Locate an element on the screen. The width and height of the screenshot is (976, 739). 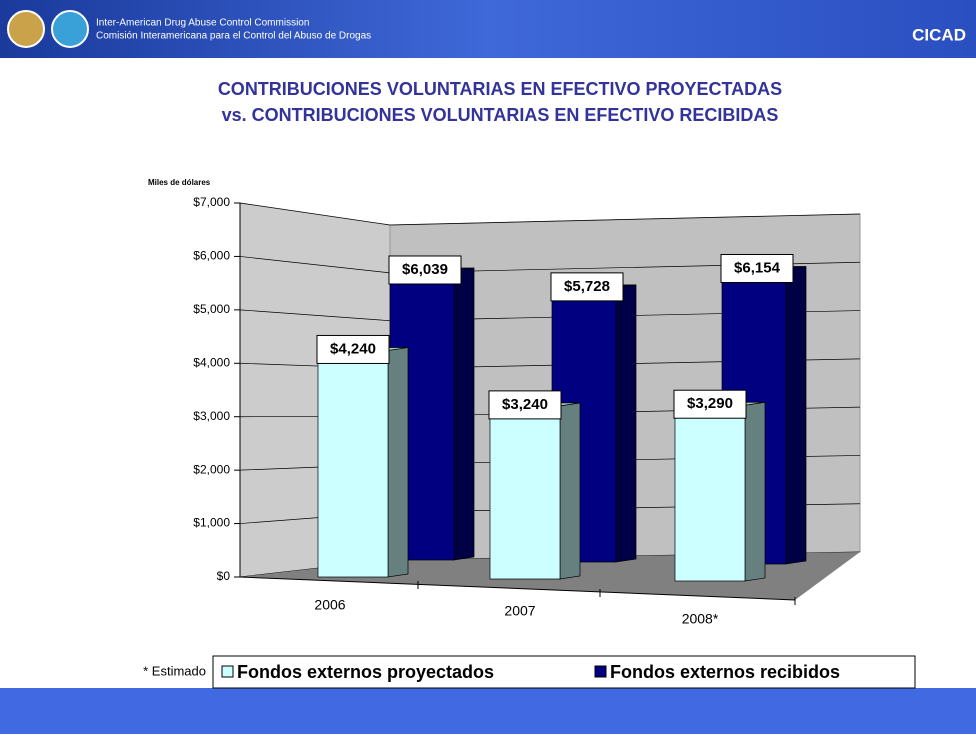
data-label: $5,728 is located at coordinates (587, 286).